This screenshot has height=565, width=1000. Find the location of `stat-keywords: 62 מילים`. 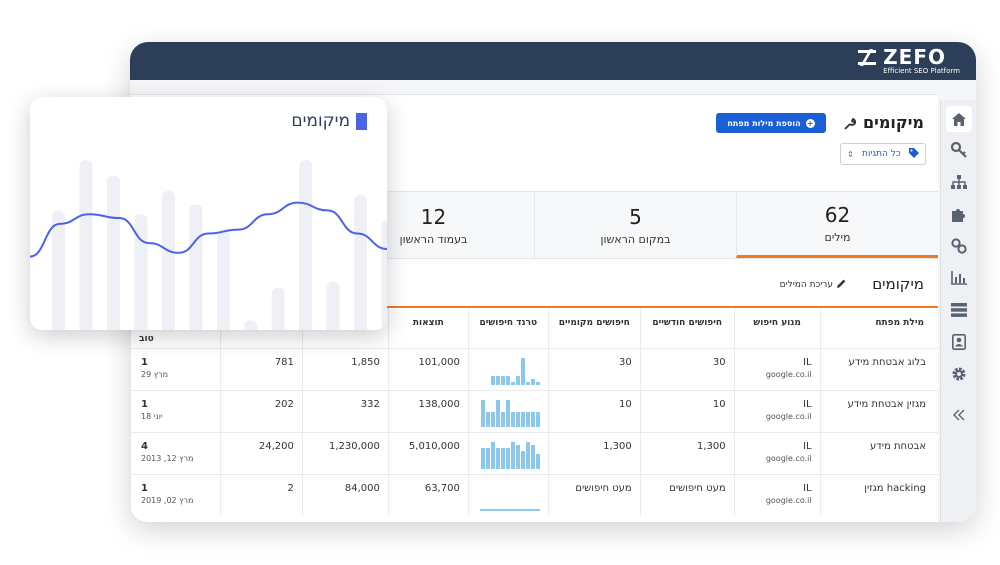

stat-keywords: 62 מילים is located at coordinates (837, 225).